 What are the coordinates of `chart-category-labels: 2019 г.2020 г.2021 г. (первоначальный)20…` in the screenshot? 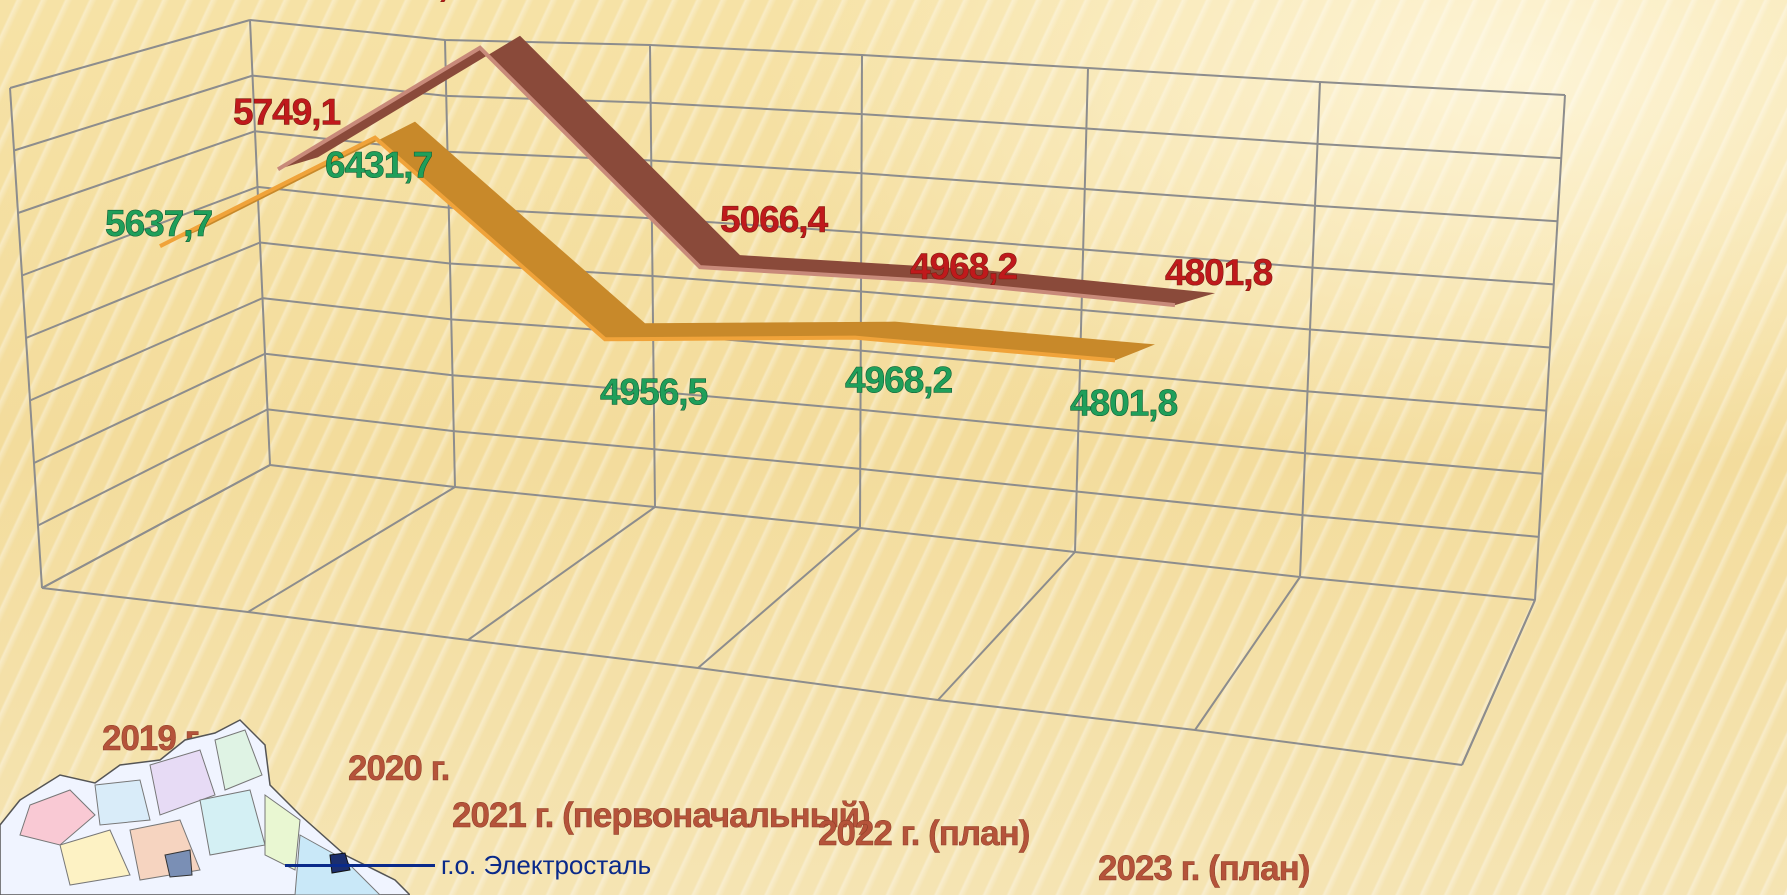 It's located at (706, 804).